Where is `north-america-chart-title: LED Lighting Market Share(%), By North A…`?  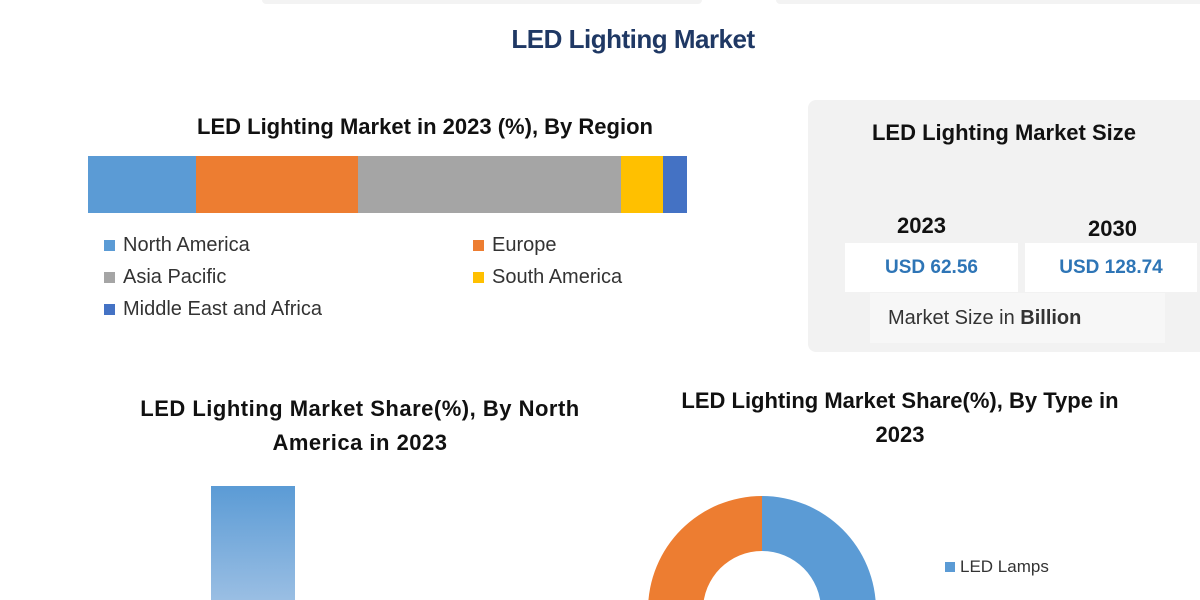
north-america-chart-title: LED Lighting Market Share(%), By North A… is located at coordinates (360, 425).